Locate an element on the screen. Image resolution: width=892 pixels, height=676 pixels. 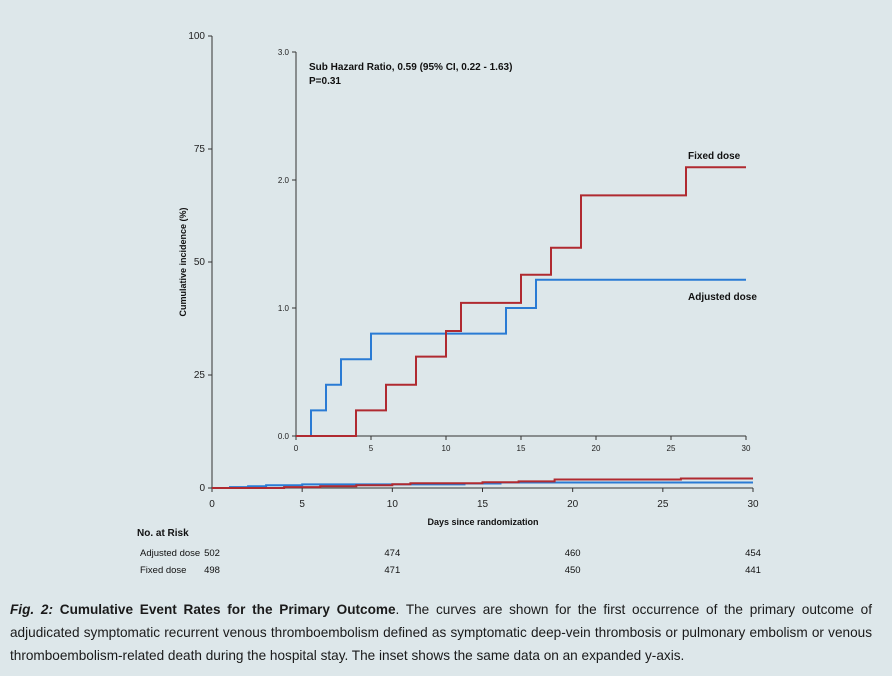
main-y-tick-label: 75 is located at coordinates (200, 149).